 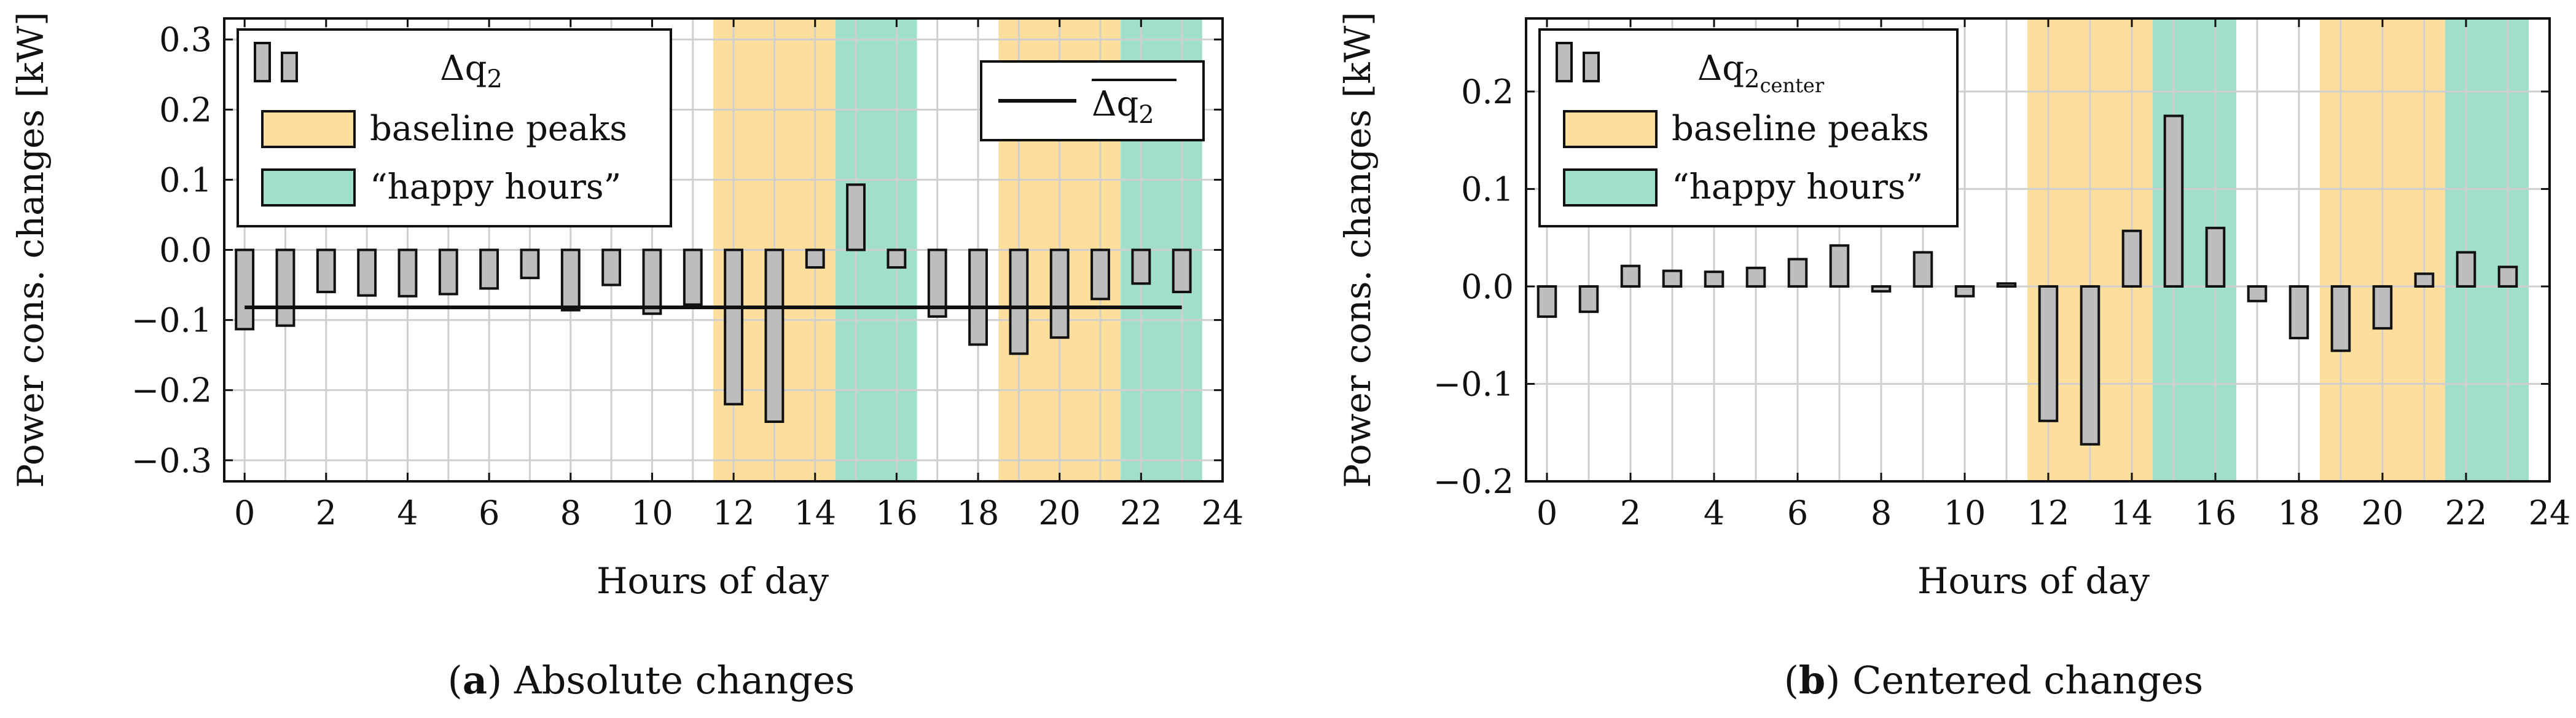 I want to click on figure-caption: (a) Absolute changes, so click(x=652, y=680).